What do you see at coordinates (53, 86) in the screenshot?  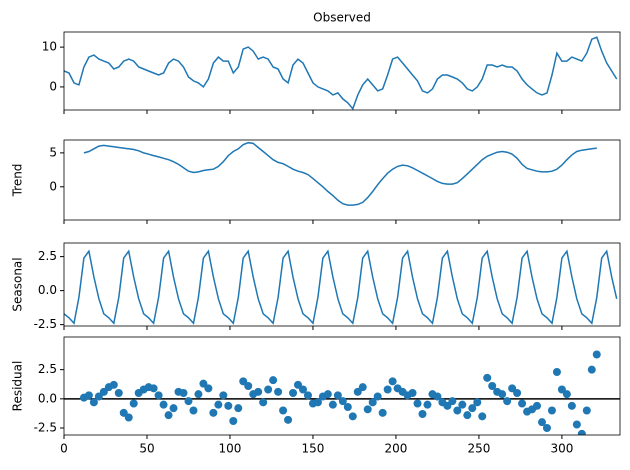 I see `y-tick-label: 0` at bounding box center [53, 86].